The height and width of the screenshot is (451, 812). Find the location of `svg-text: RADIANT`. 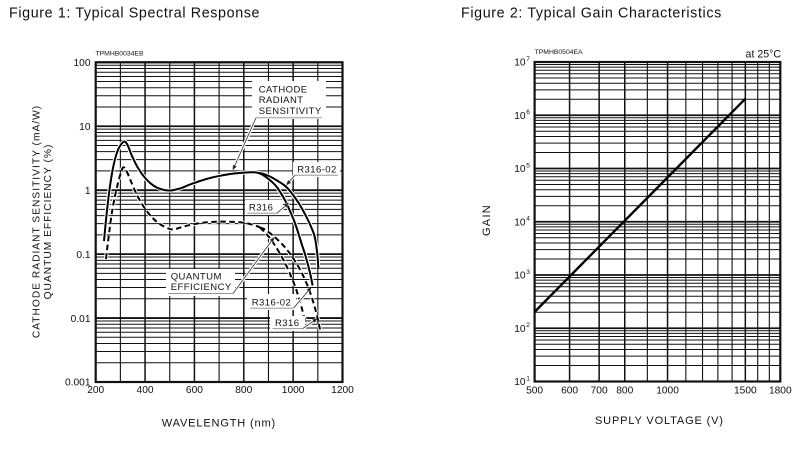

svg-text: RADIANT is located at coordinates (281, 100).